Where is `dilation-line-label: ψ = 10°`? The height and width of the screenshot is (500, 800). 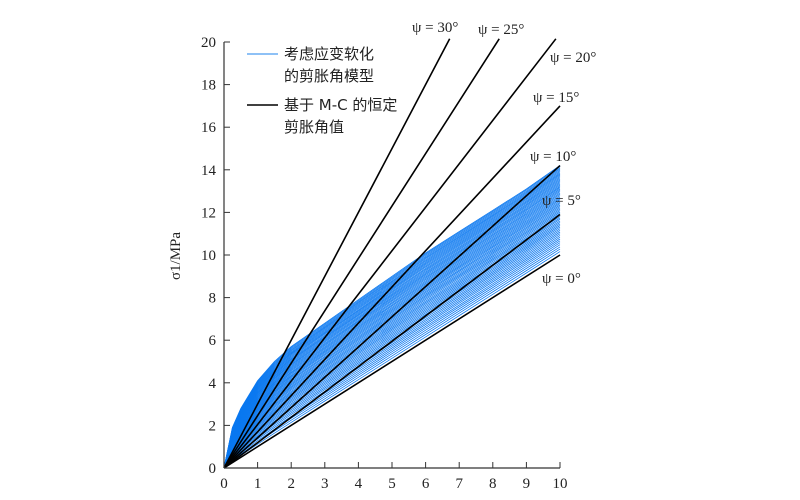 dilation-line-label: ψ = 10° is located at coordinates (553, 157).